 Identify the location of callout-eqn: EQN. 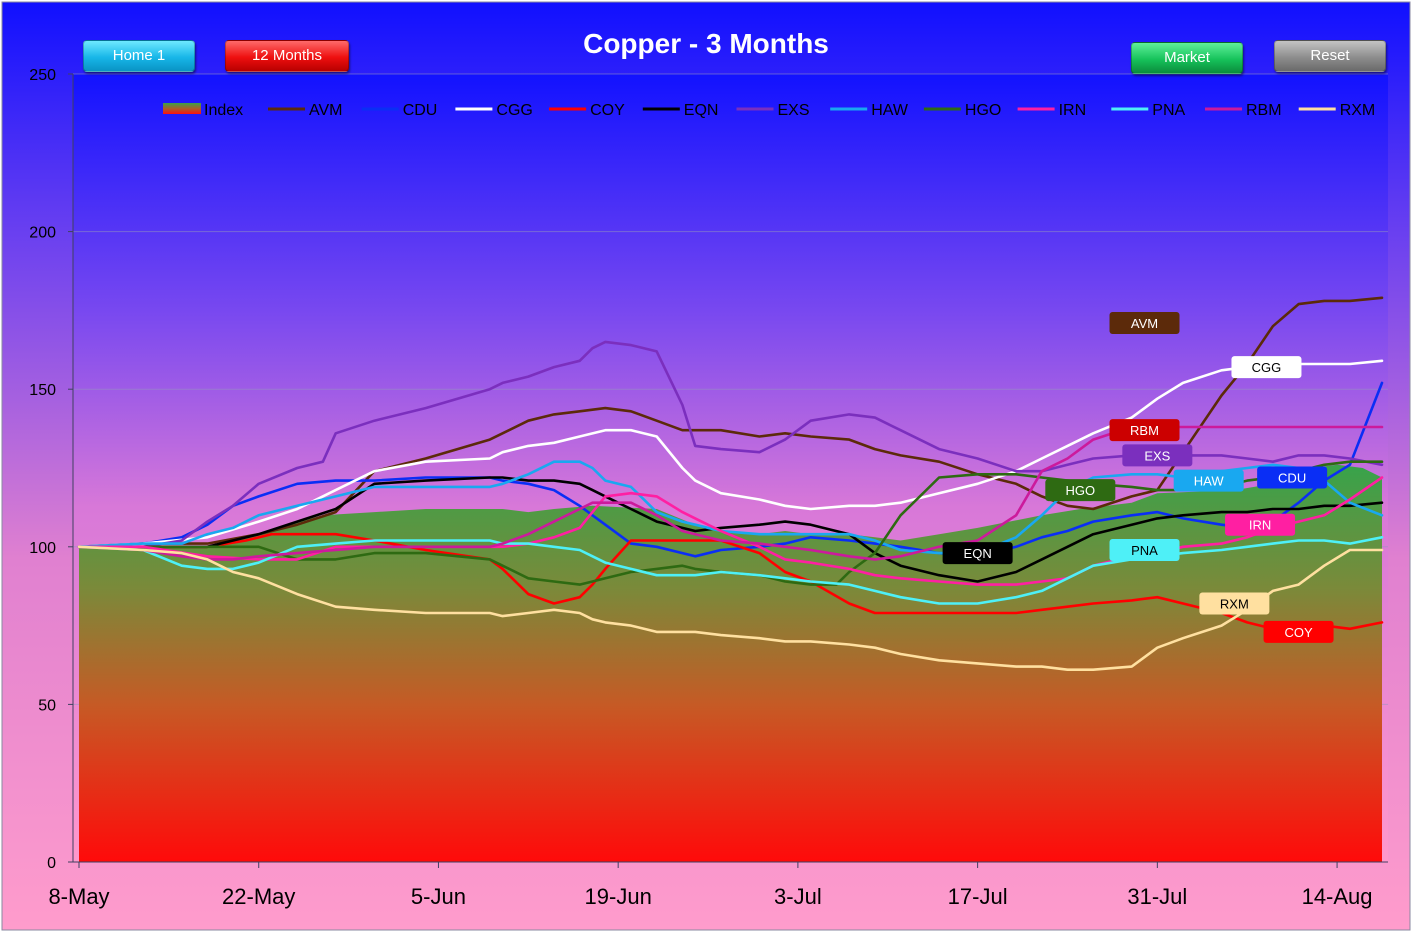
(977, 553).